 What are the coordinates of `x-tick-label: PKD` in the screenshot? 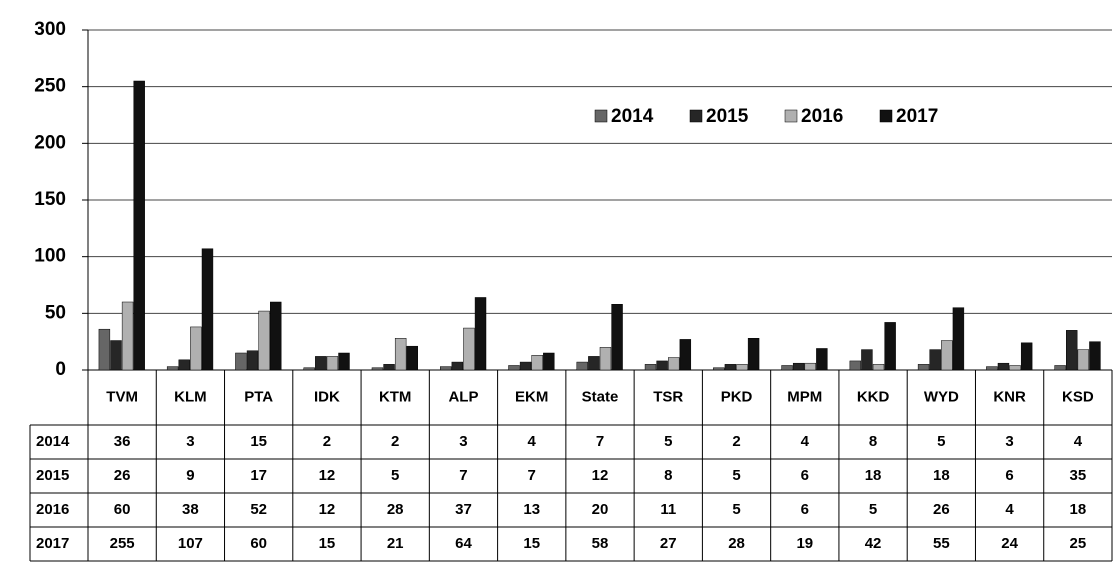 It's located at (737, 396).